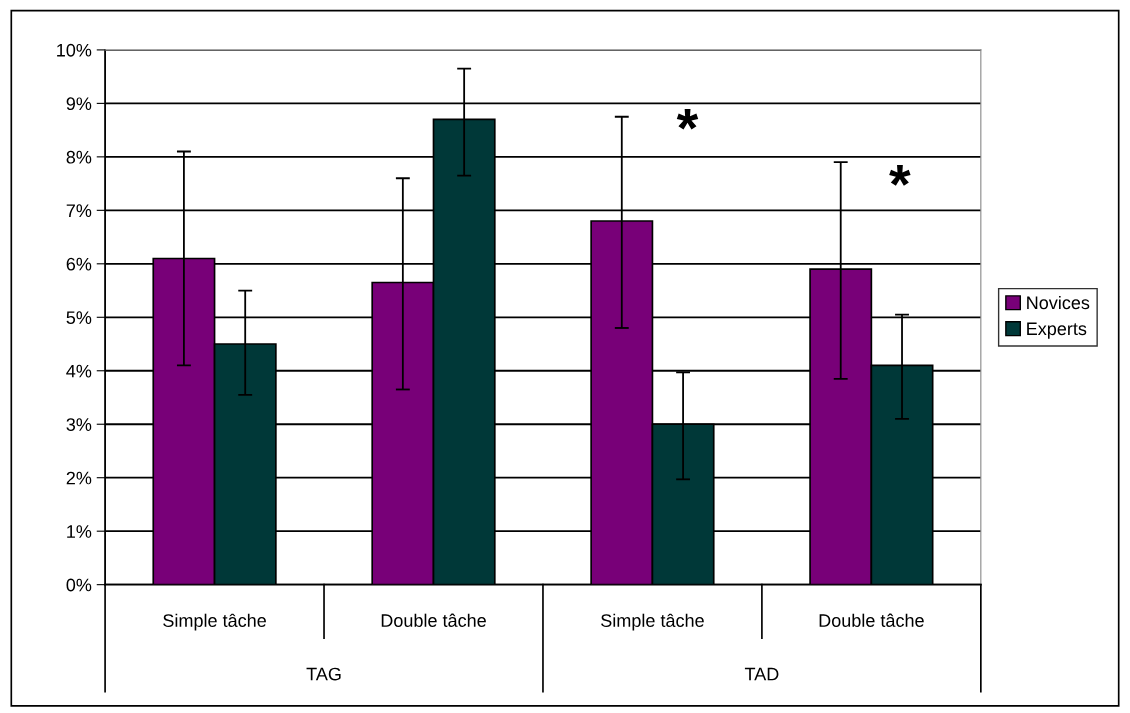 Image resolution: width=1130 pixels, height=713 pixels. I want to click on y-tick-label: 8%, so click(79, 157).